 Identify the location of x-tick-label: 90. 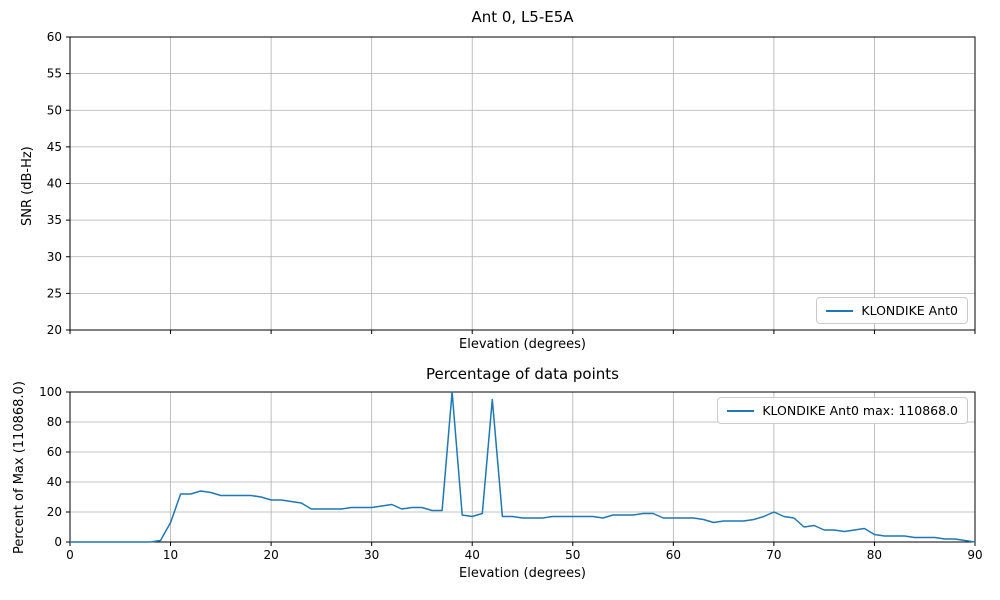
(974, 555).